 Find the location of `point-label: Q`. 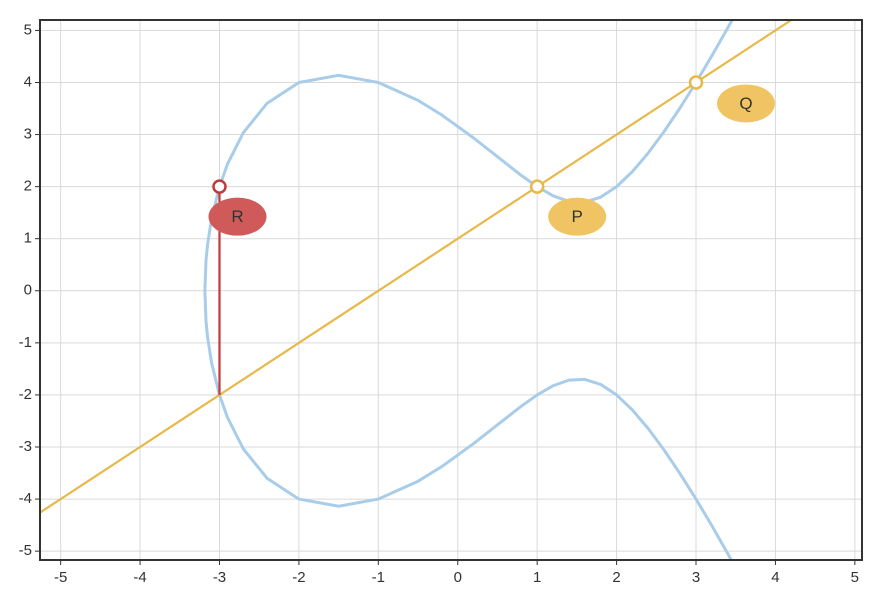

point-label: Q is located at coordinates (745, 103).